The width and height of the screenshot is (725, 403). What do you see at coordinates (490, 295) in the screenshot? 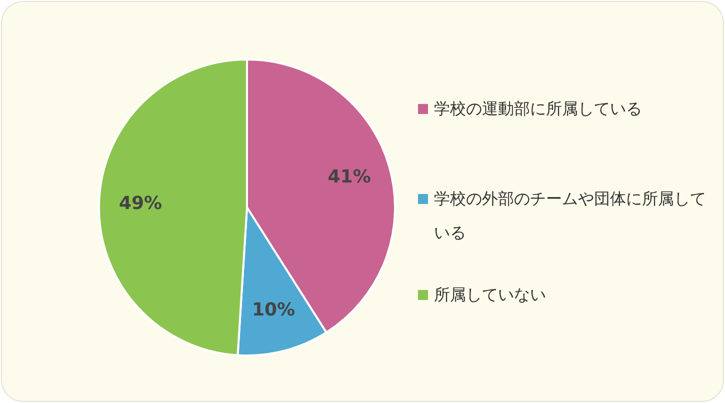
I see `legend-label: 所属していない` at bounding box center [490, 295].